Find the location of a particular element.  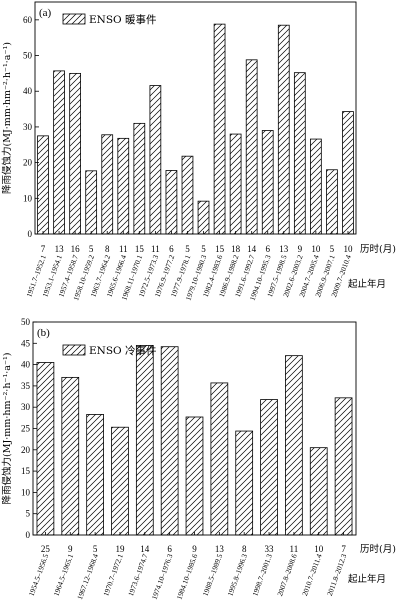

period-label: 1988.5–1989.5 is located at coordinates (213, 574).